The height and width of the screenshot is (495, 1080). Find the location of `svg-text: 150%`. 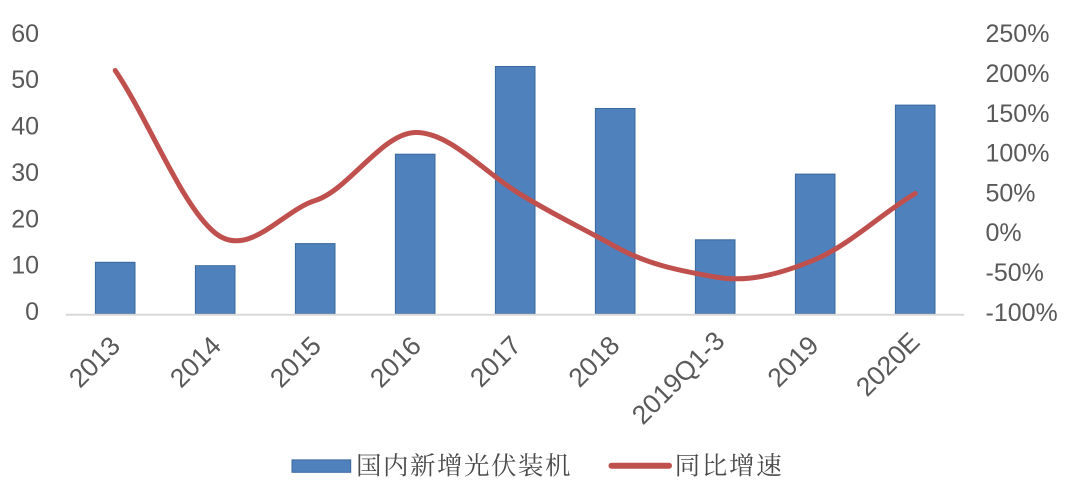

svg-text: 150% is located at coordinates (1018, 114).